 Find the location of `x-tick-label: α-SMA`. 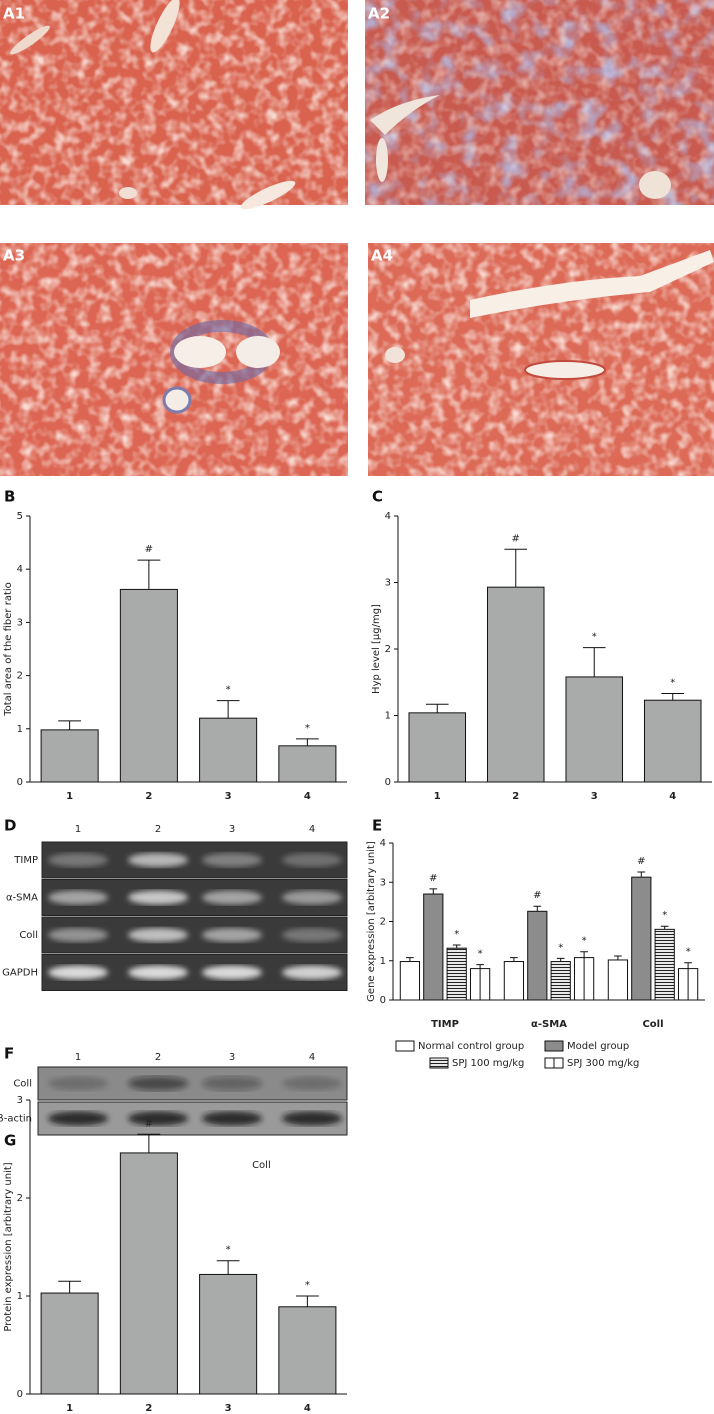

x-tick-label: α-SMA is located at coordinates (549, 1024).